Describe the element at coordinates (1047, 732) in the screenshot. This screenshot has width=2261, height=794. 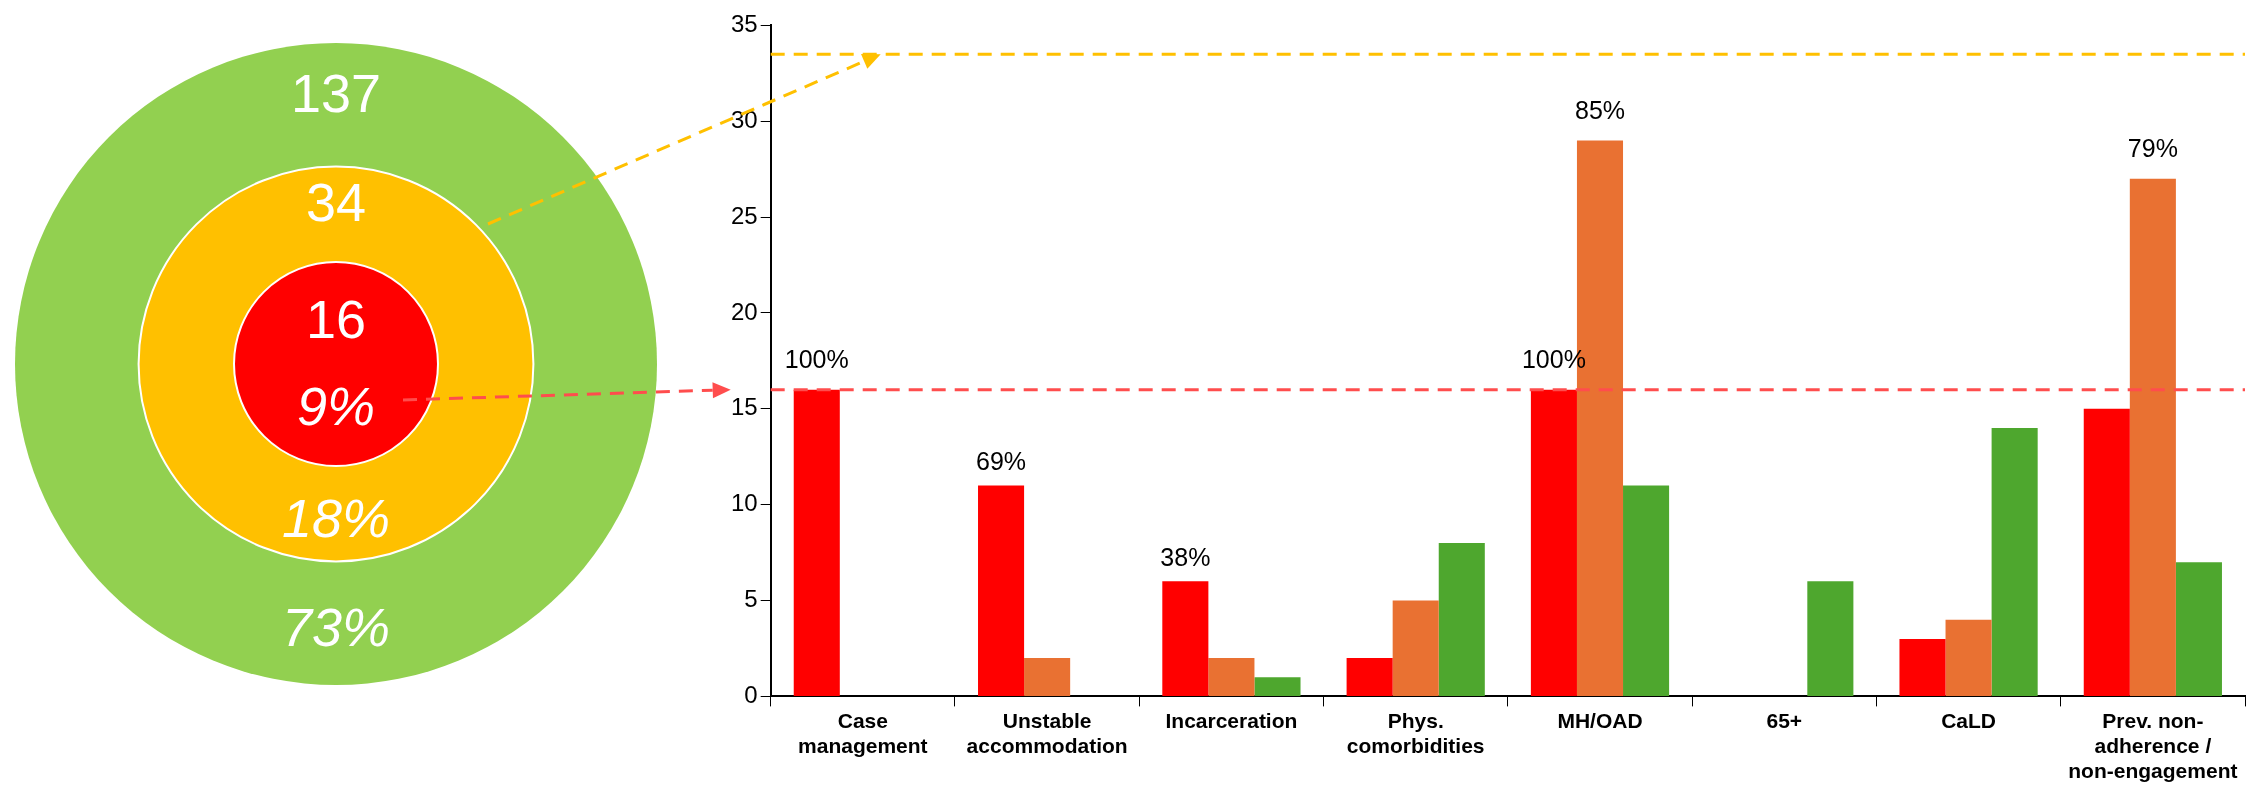
I see `x-tick-label: Unstable accommodation` at that location.